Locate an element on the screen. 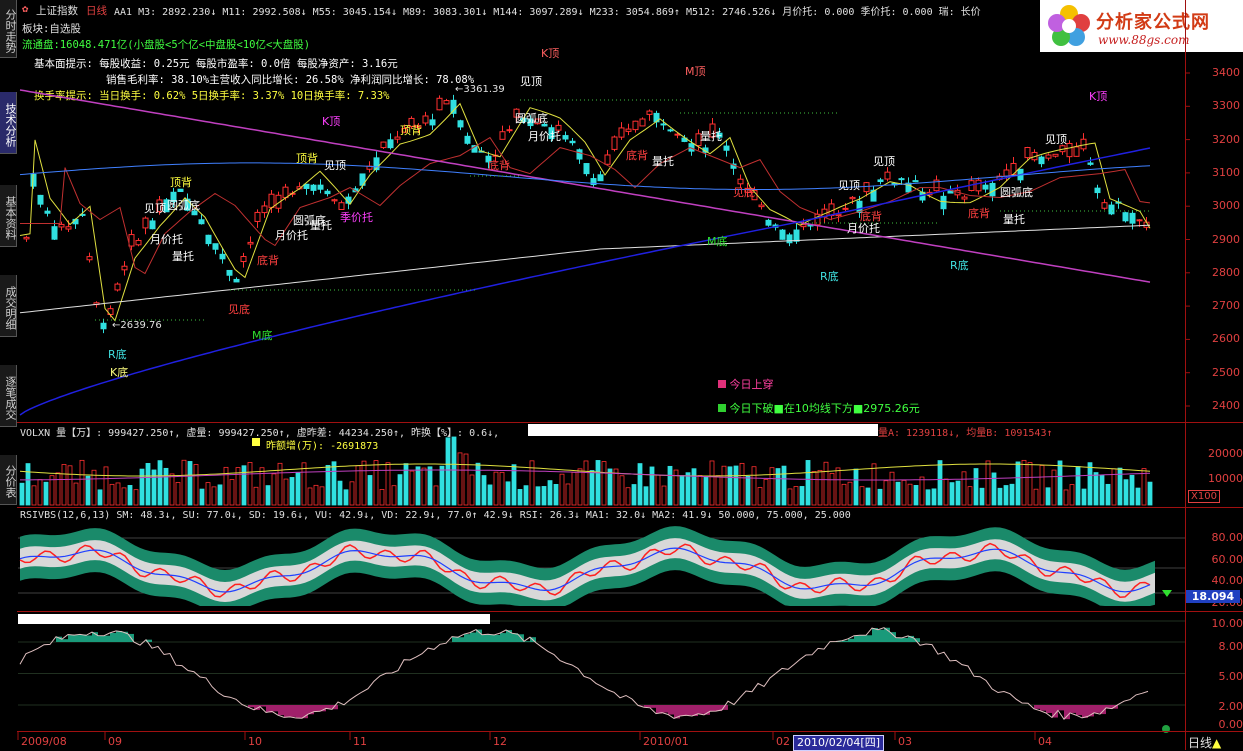  block-label: 板块:自选股 is located at coordinates (51, 28).